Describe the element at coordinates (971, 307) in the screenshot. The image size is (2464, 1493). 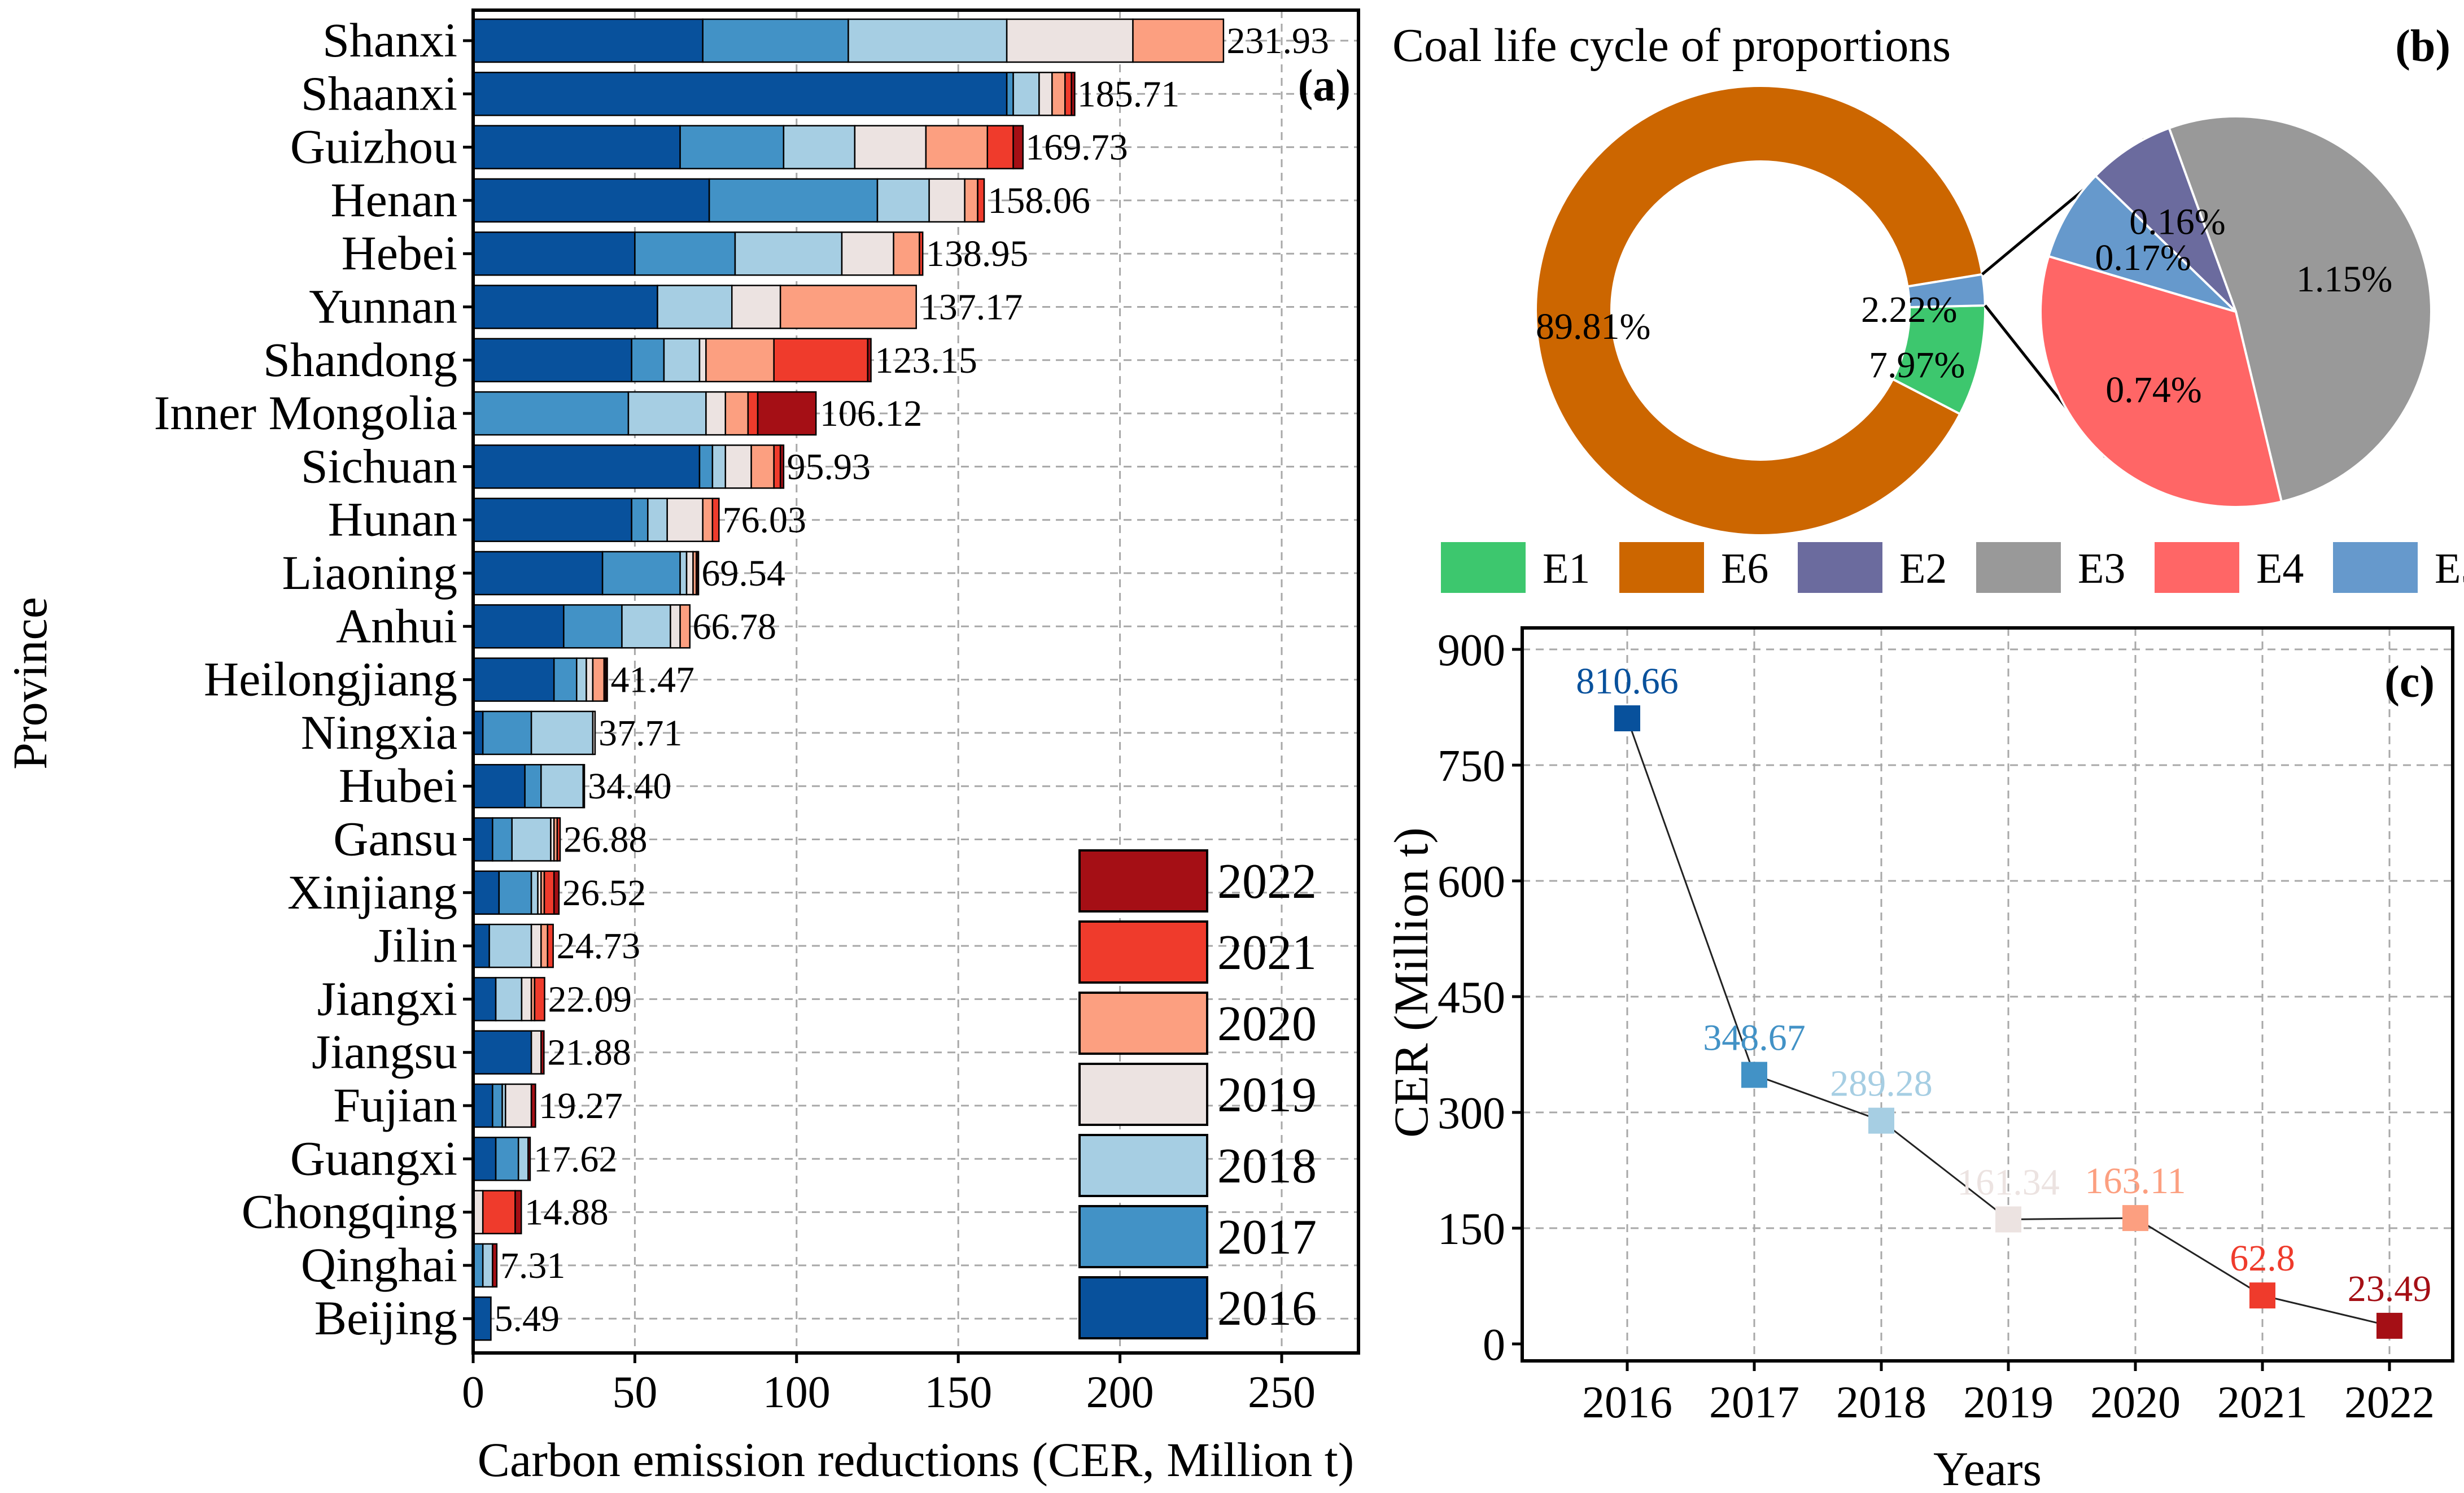
I see `bar-total-label: 137.17` at that location.